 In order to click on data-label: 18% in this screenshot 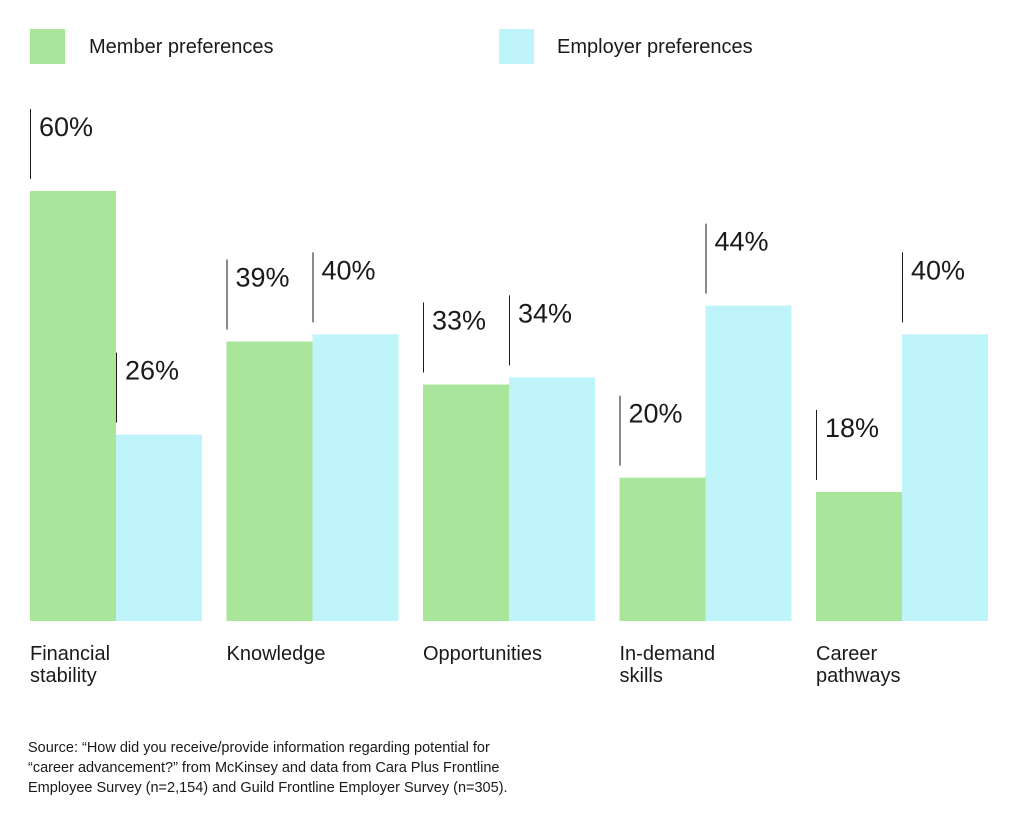, I will do `click(852, 428)`.